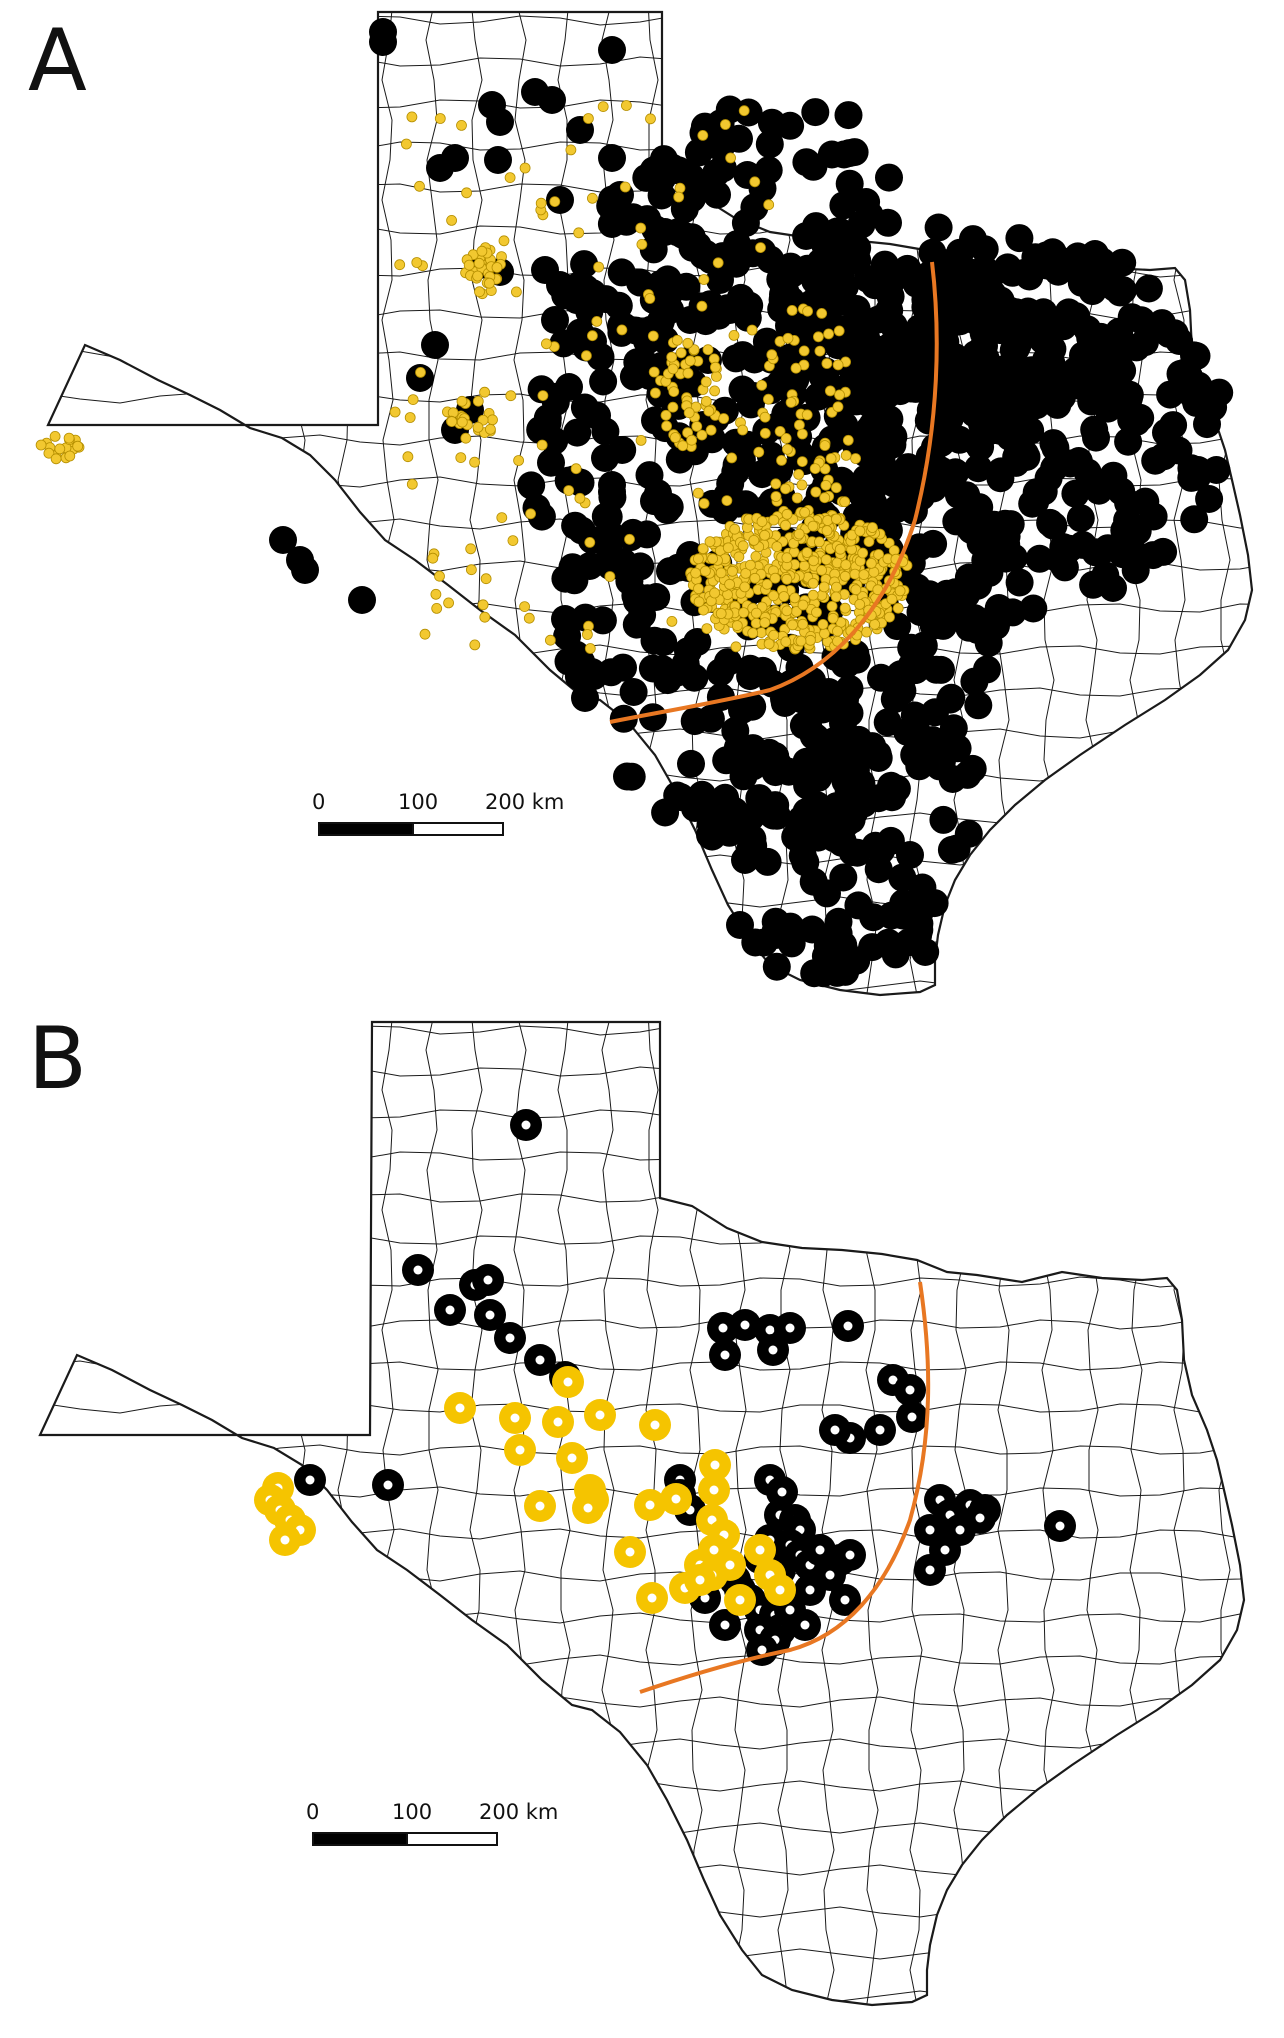 The width and height of the screenshot is (1284, 2038). I want to click on scale-bar: 0 100 200 km, so click(432, 1830).